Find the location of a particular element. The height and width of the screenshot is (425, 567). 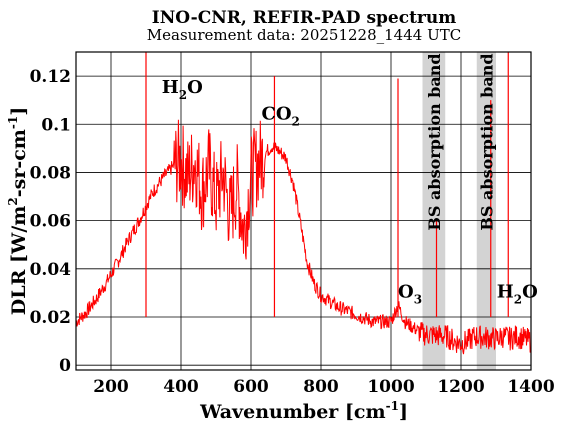

y-tick-label-4: 0.08 is located at coordinates (50, 173).